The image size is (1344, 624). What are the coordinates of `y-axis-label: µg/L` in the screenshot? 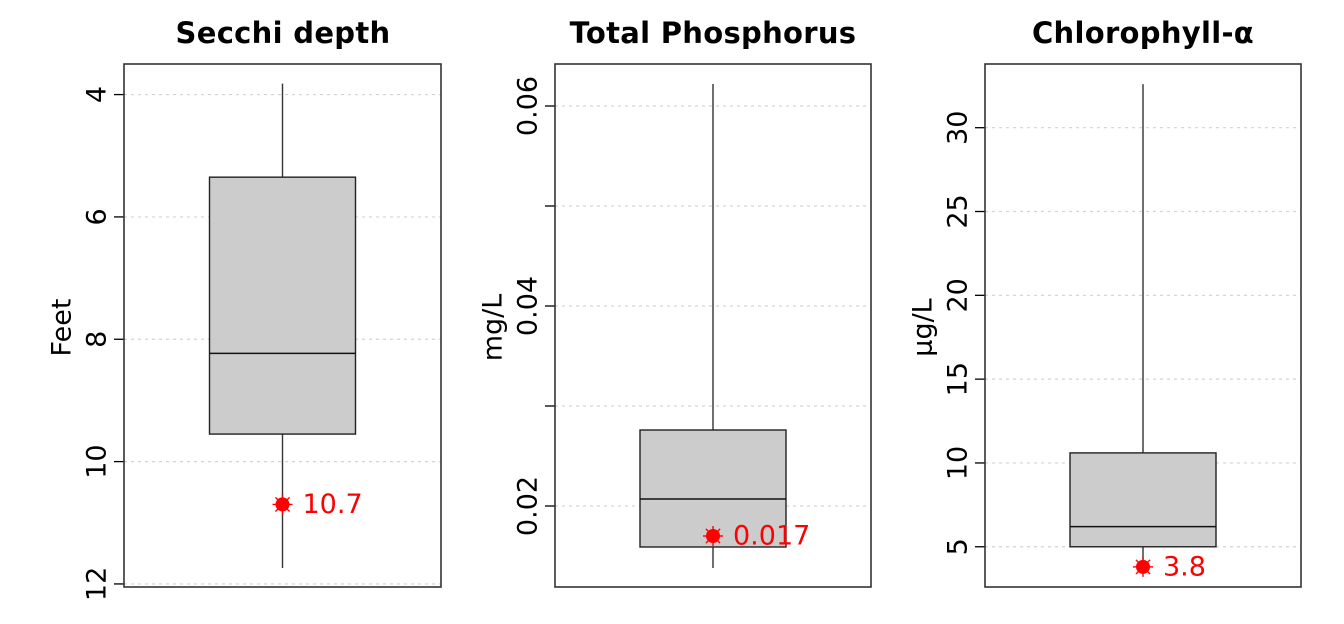 It's located at (923, 327).